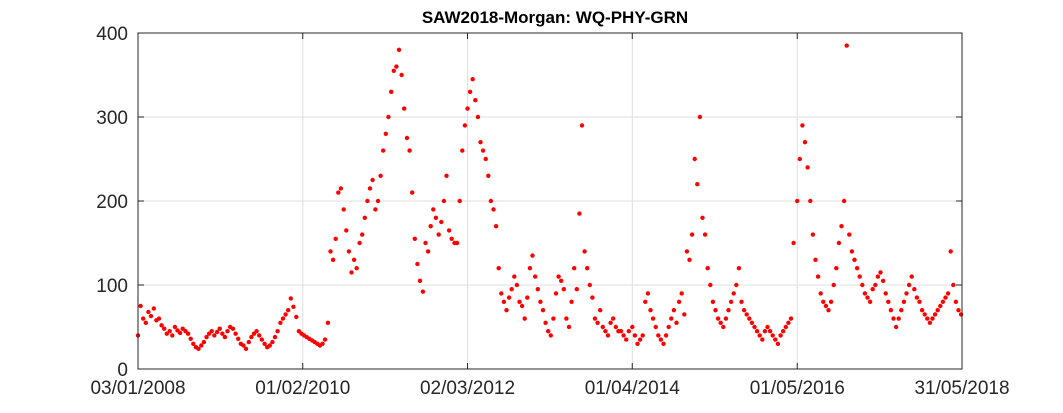  I want to click on x-tick-label: 01/04/2014, so click(633, 388).